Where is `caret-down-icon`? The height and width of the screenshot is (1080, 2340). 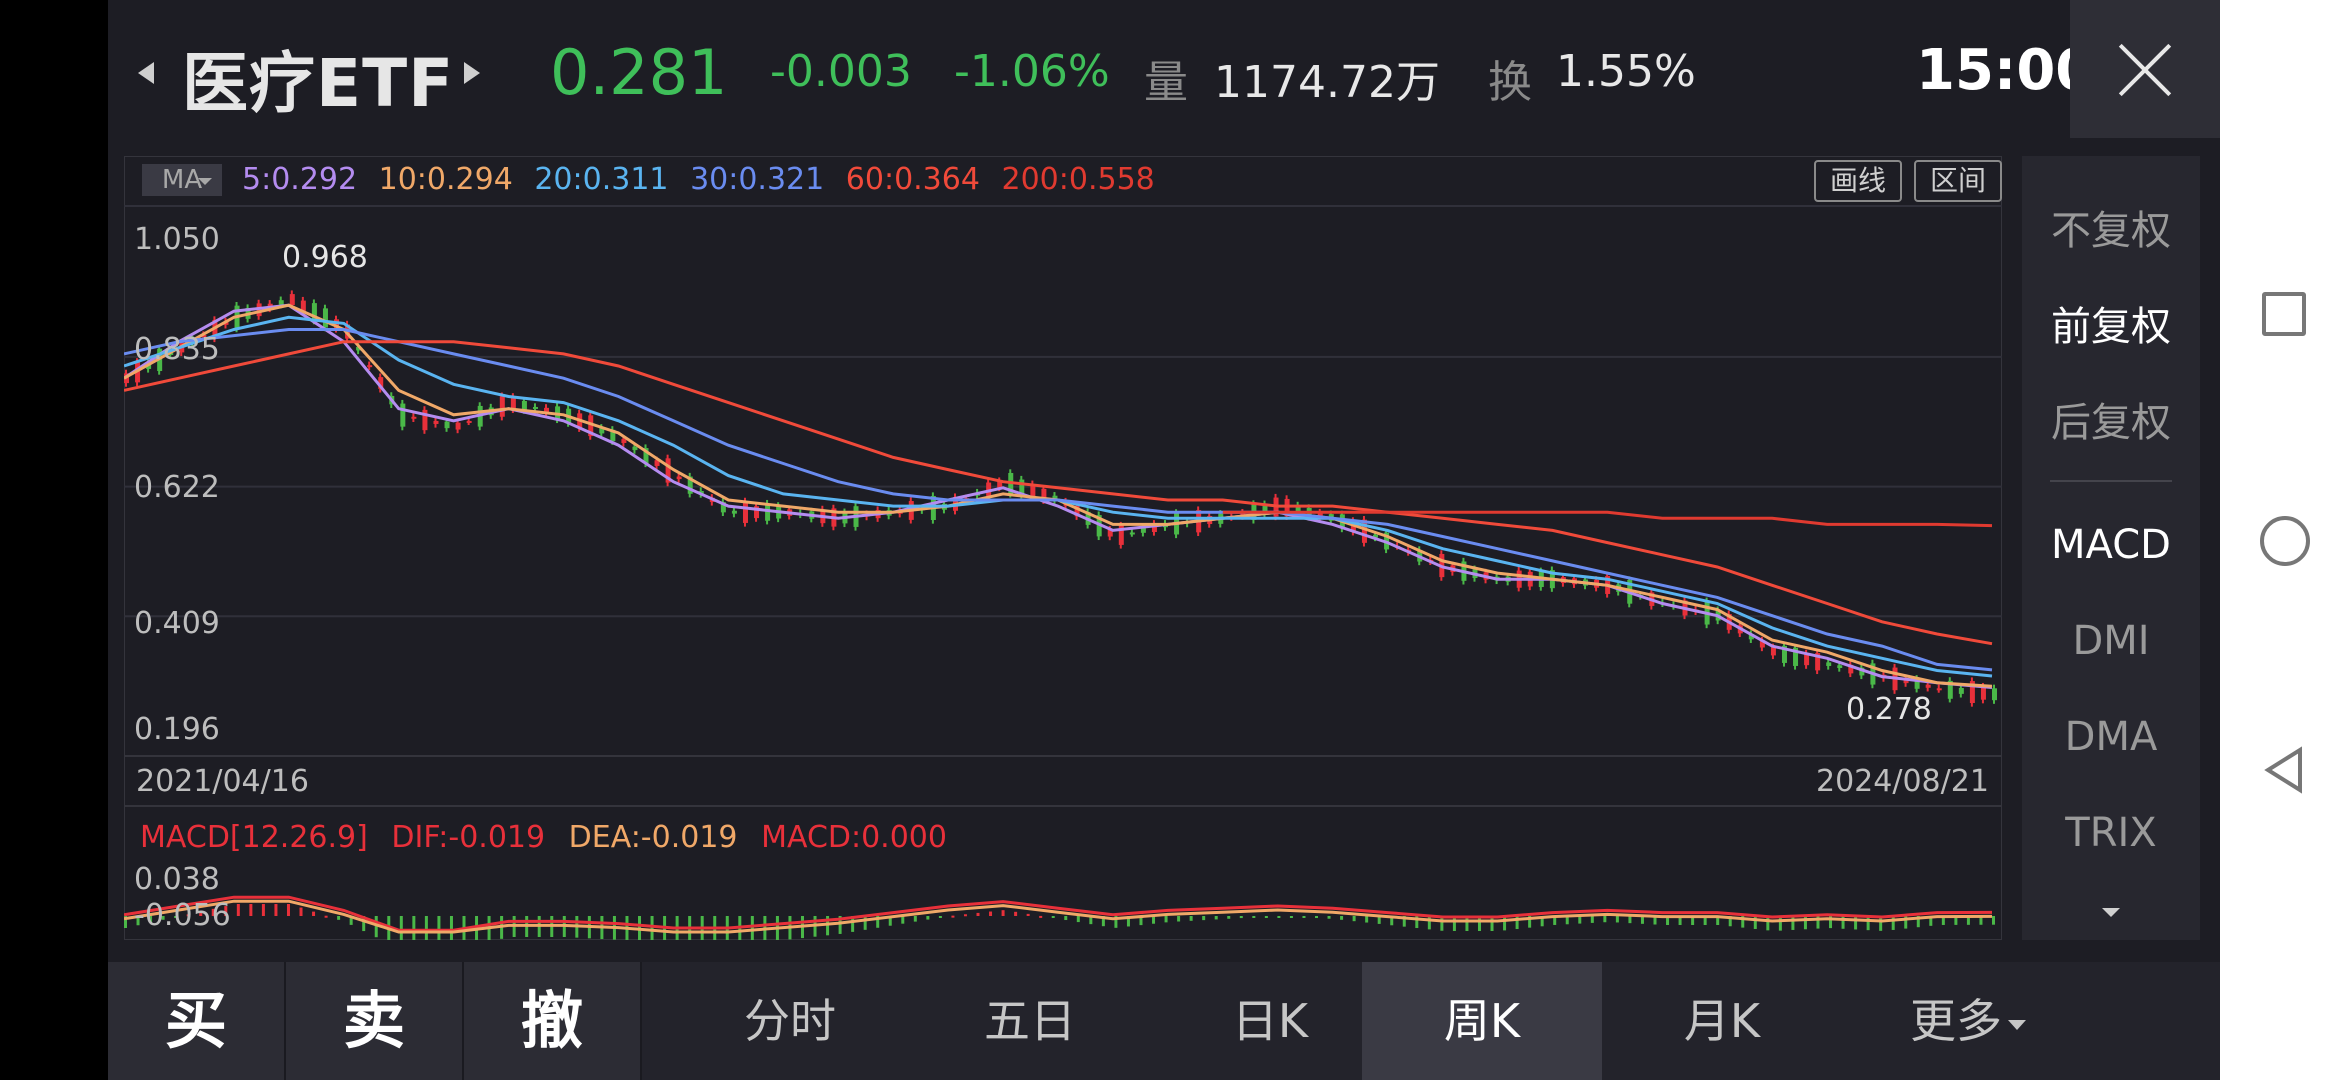 caret-down-icon is located at coordinates (2017, 1024).